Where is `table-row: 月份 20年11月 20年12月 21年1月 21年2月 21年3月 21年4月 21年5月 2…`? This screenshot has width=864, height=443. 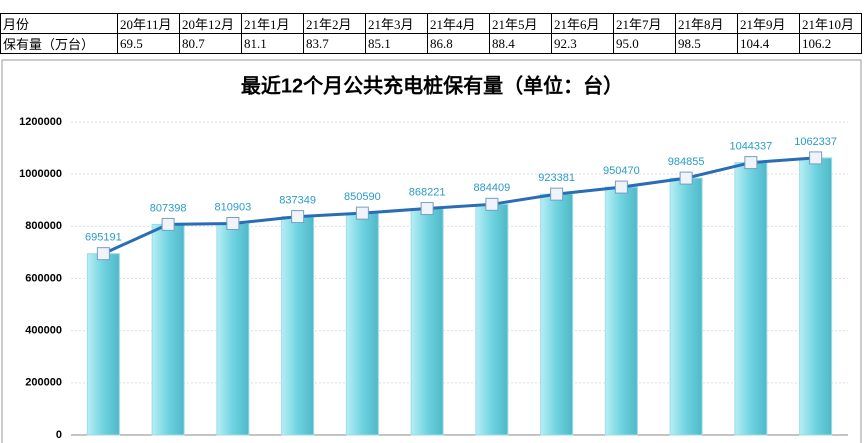
table-row: 月份 20年11月 20年12月 21年1月 21年2月 21年3月 21年4月 21年5月 2… is located at coordinates (431, 23).